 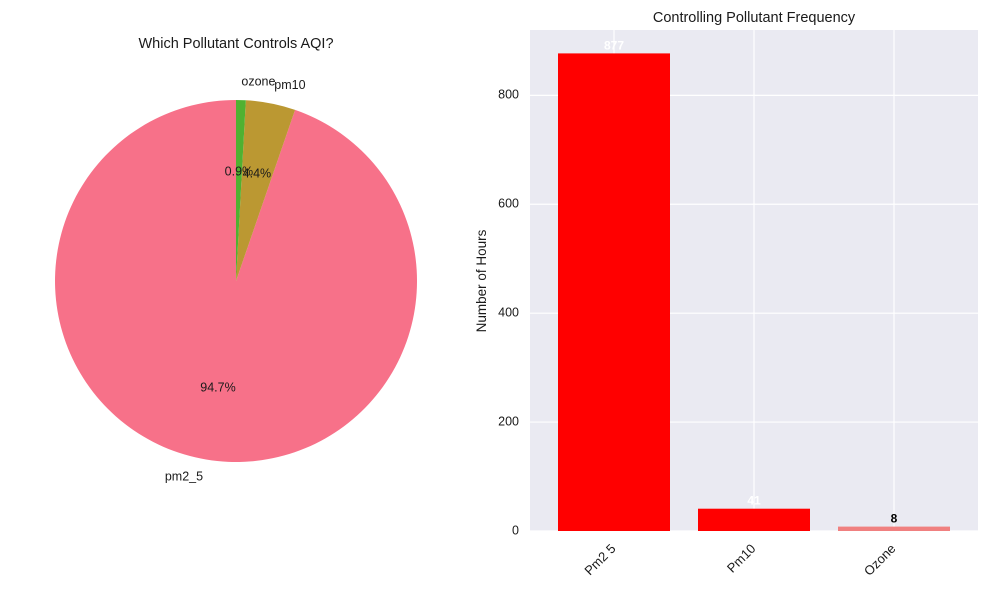 I want to click on pie-pct-pm10: 4.4%, so click(x=257, y=174).